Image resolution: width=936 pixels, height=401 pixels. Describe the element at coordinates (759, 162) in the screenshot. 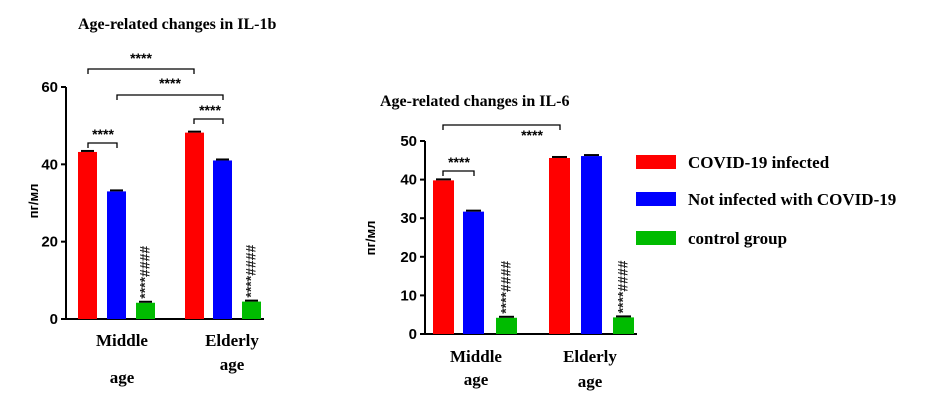

I see `legend-label: COVID-19 infected` at that location.